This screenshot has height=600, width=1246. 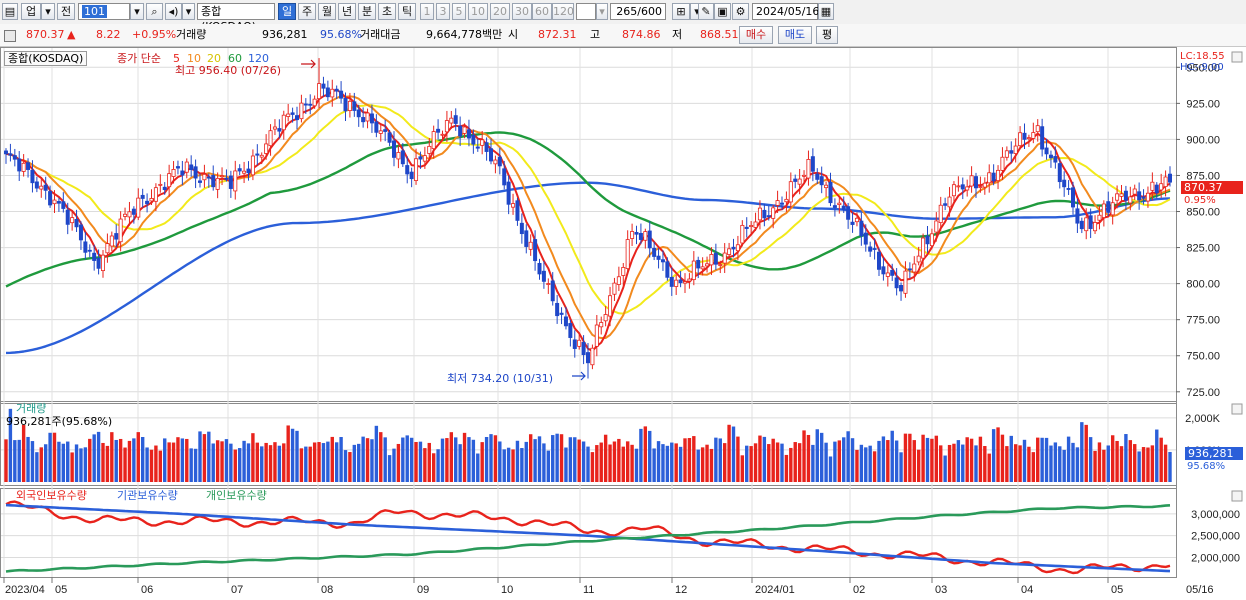 What do you see at coordinates (407, 11) in the screenshot?
I see `period-tick-button: 틱` at bounding box center [407, 11].